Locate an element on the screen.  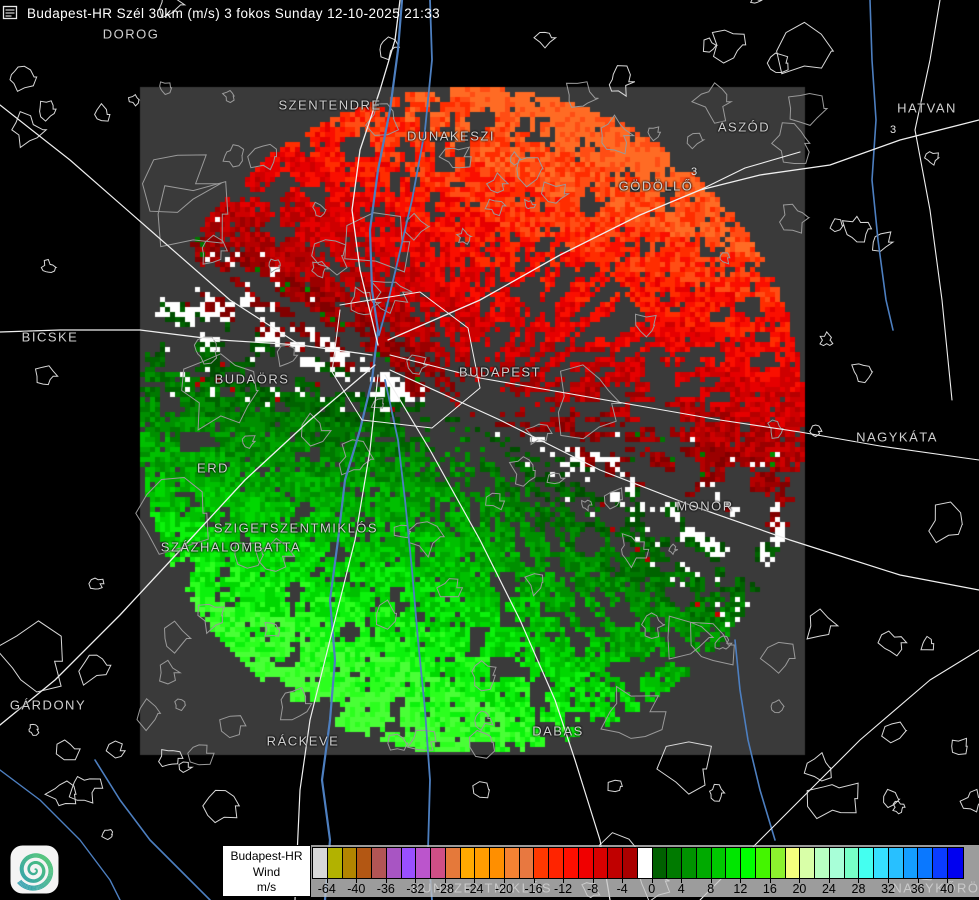
legend-tick-label: 0 is located at coordinates (652, 889).